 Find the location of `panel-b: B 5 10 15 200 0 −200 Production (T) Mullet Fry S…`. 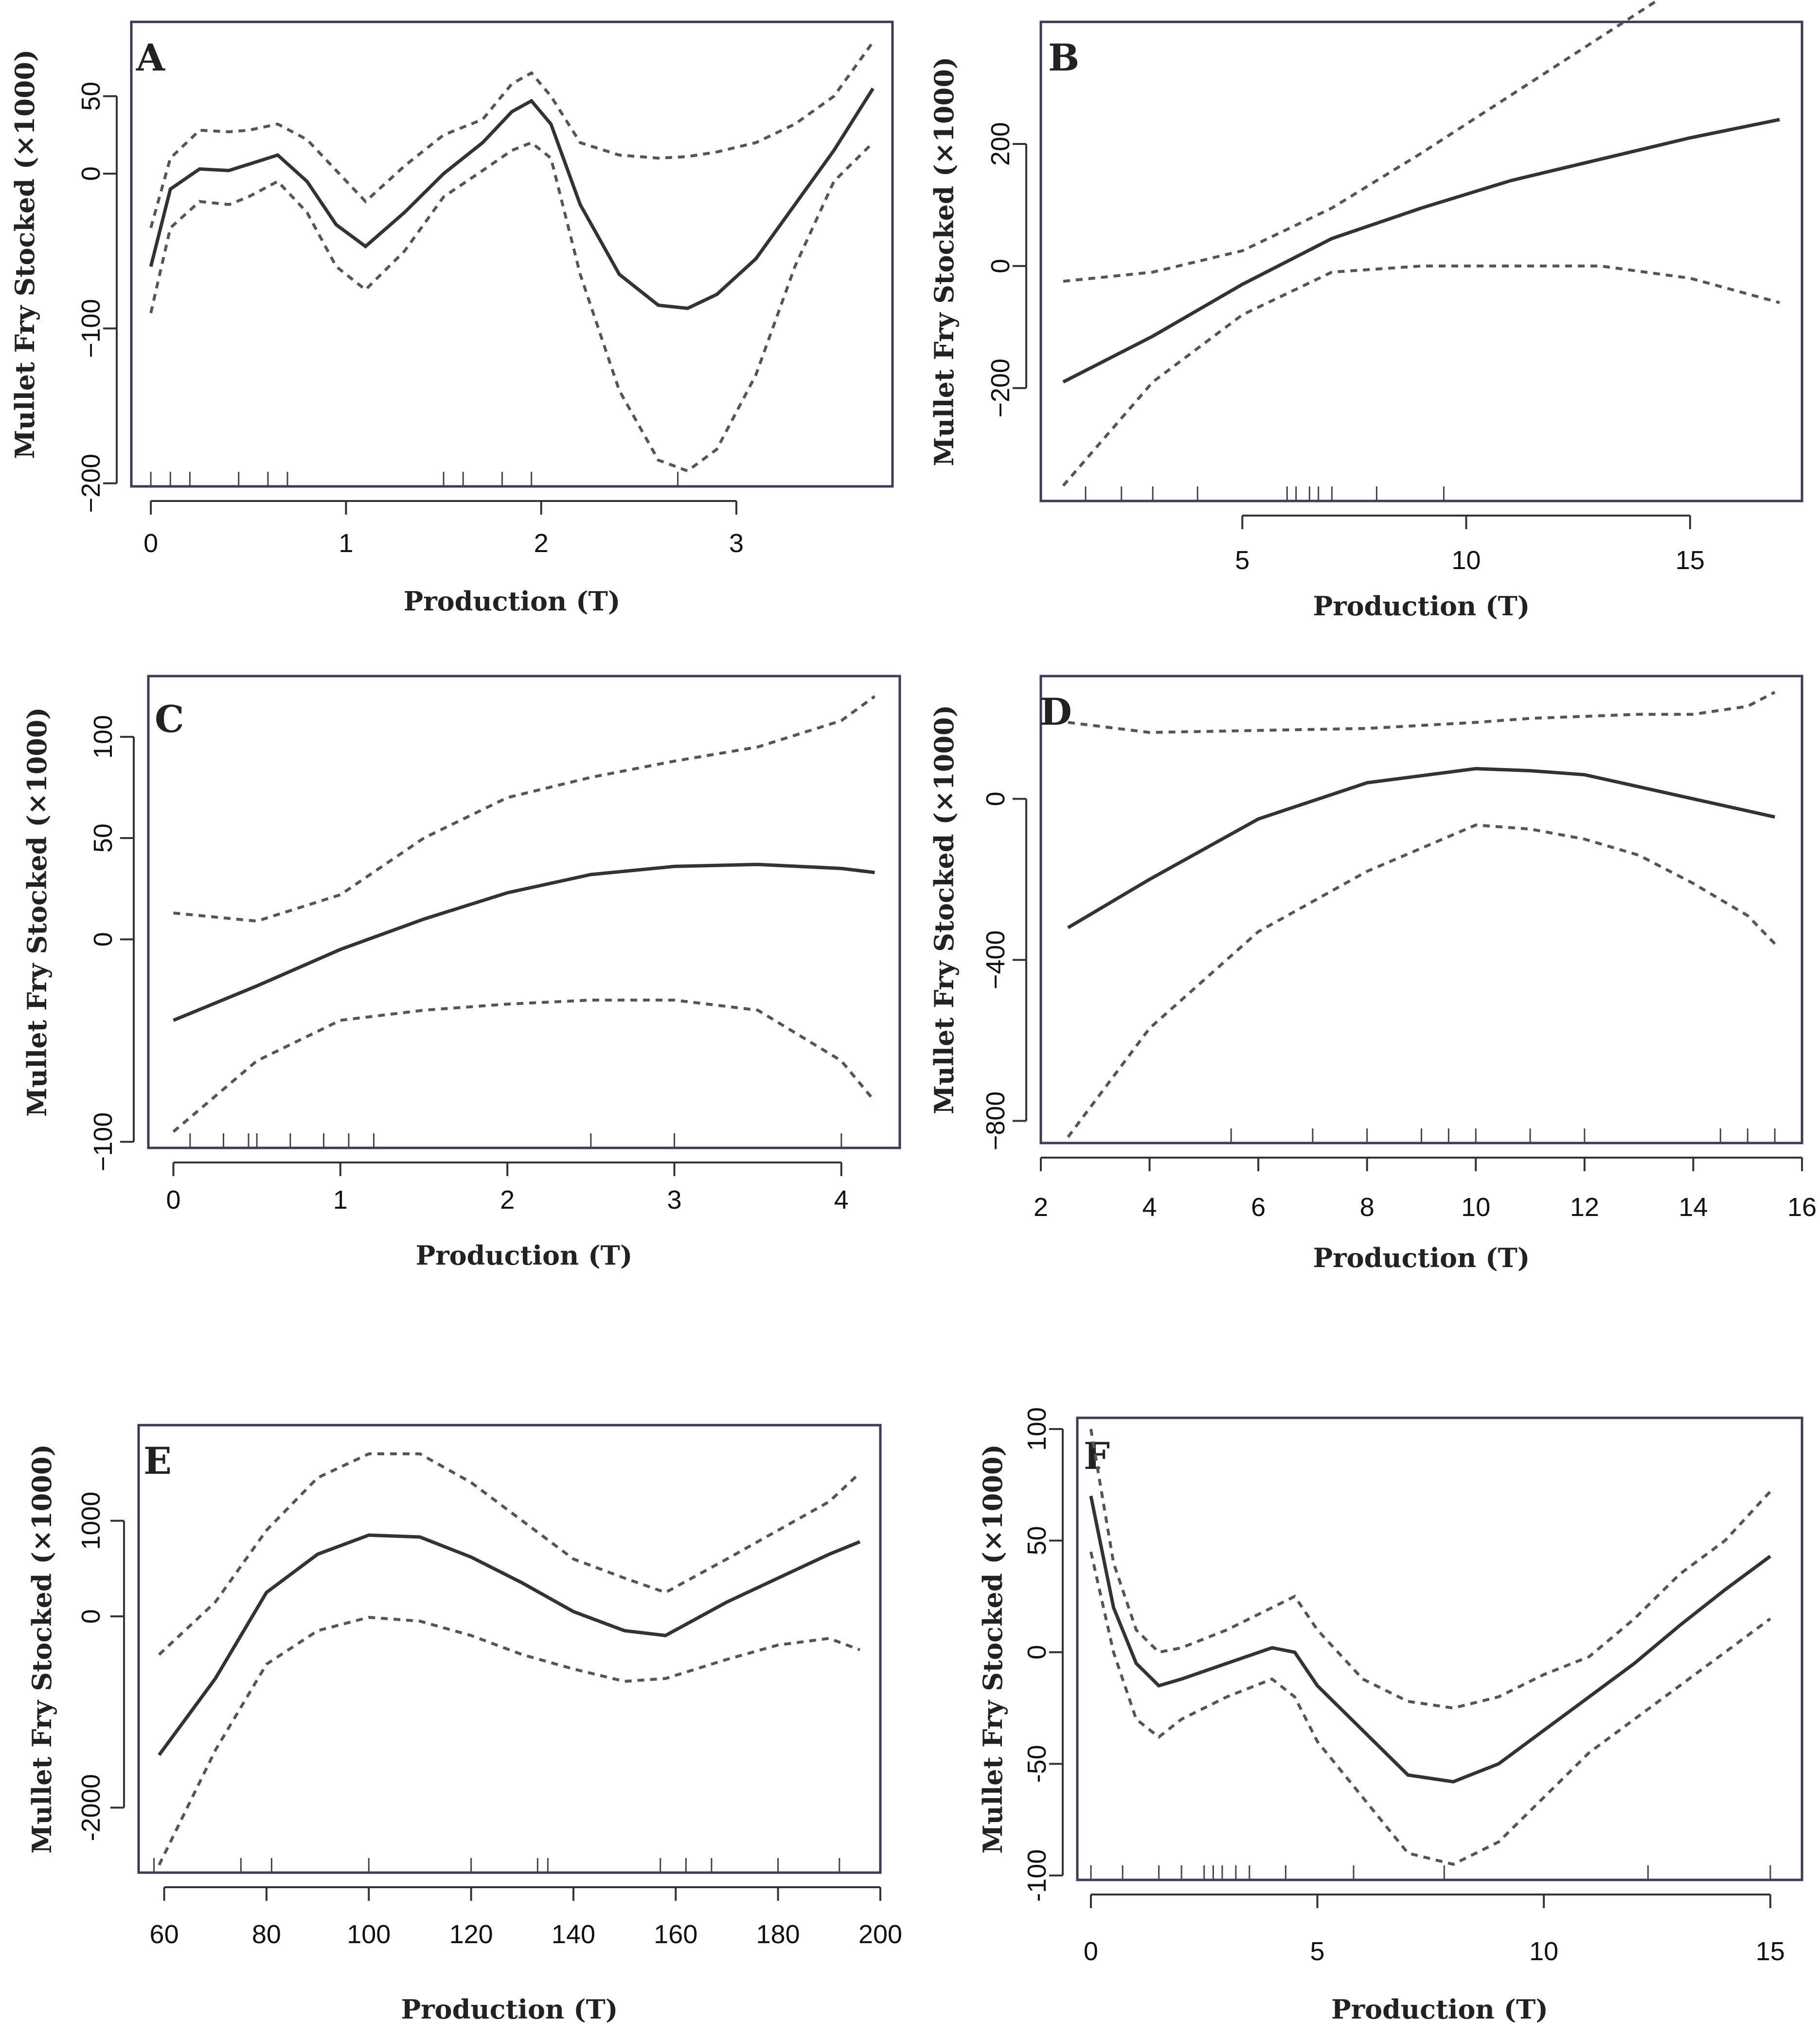

panel-b: B 5 10 15 200 0 −200 Production (T) Mullet Fry S… is located at coordinates (1365, 311).